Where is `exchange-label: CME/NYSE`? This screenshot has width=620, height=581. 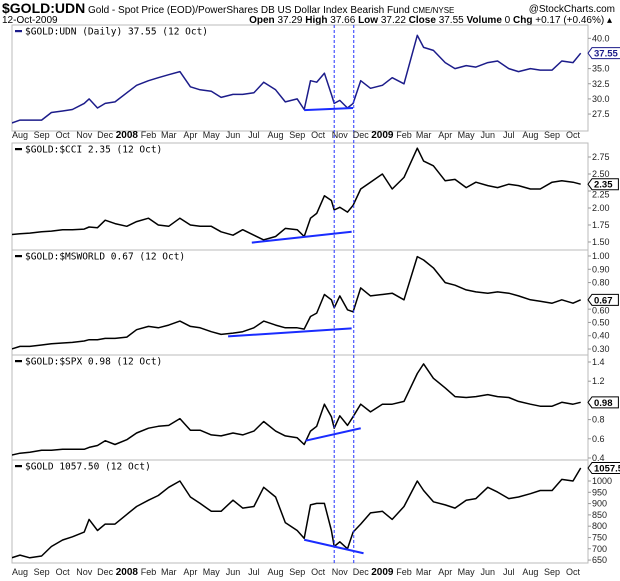 exchange-label: CME/NYSE is located at coordinates (434, 10).